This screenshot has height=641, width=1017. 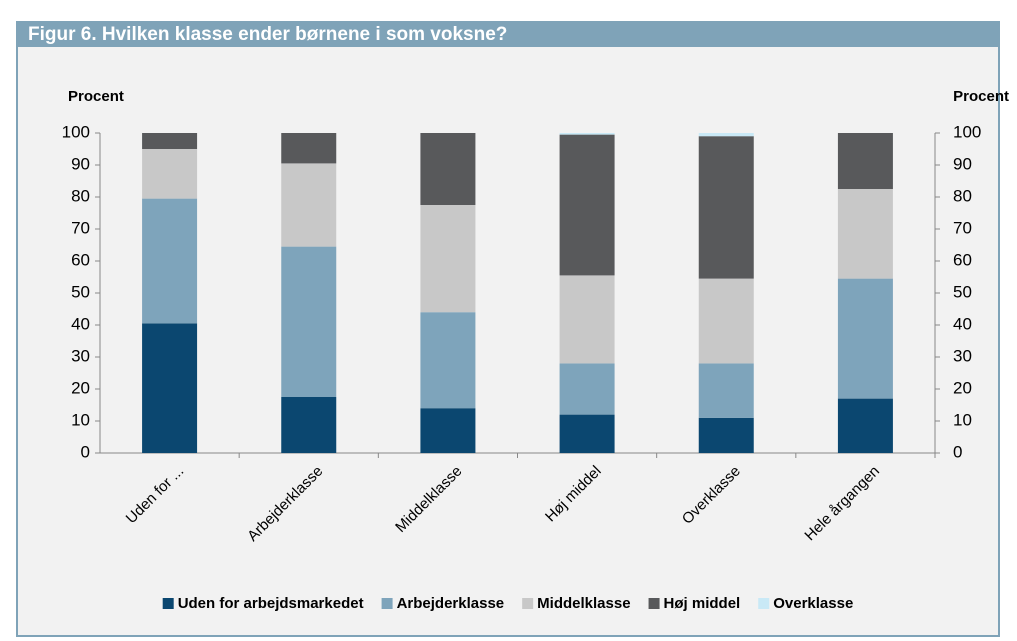 I want to click on y2-tick-label: 10, so click(x=962, y=419).